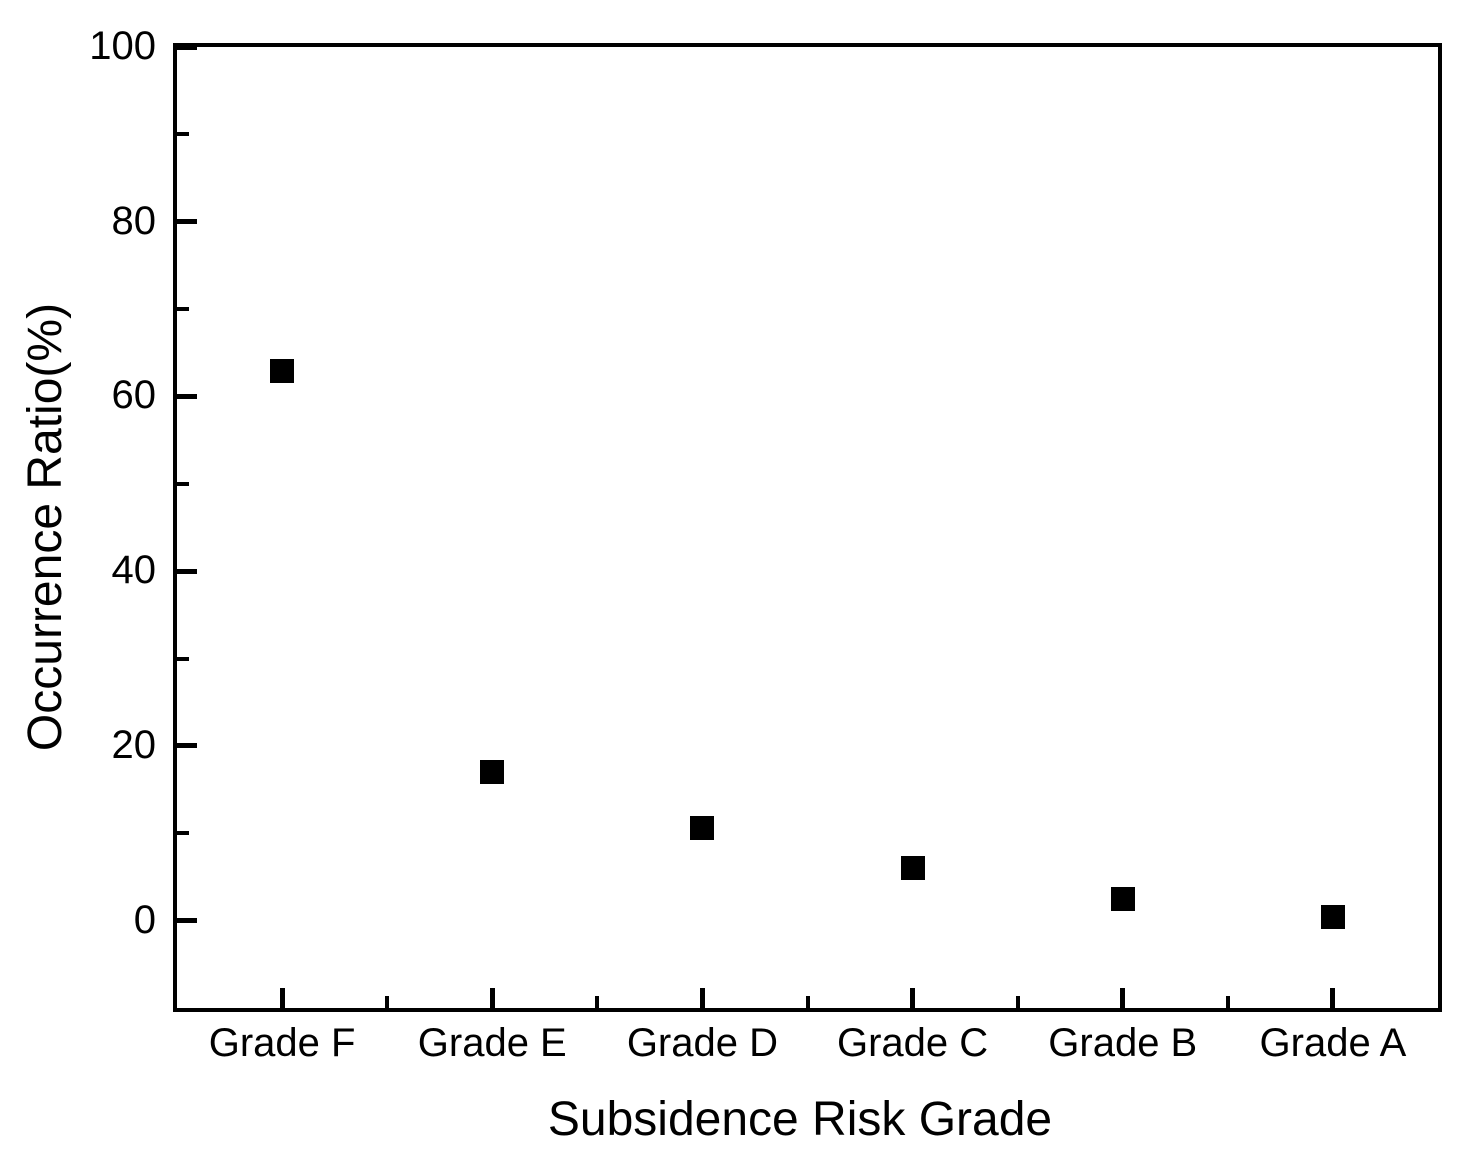 The width and height of the screenshot is (1470, 1167). Describe the element at coordinates (912, 1043) in the screenshot. I see `x-tick-label: Grade C` at that location.